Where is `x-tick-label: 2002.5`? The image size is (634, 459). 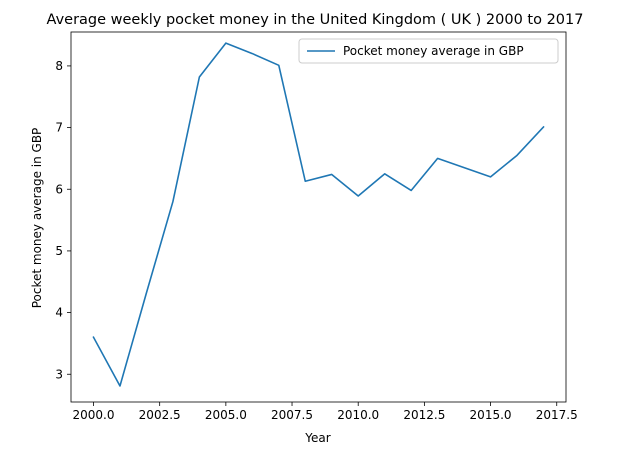 x-tick-label: 2002.5 is located at coordinates (160, 415).